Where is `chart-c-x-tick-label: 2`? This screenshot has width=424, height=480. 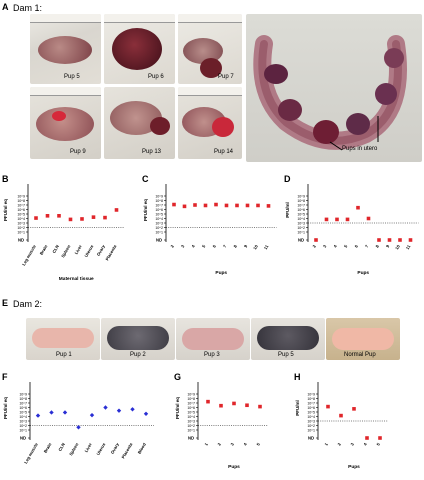
chart-c-x-tick-label: 2 is located at coordinates (172, 245).